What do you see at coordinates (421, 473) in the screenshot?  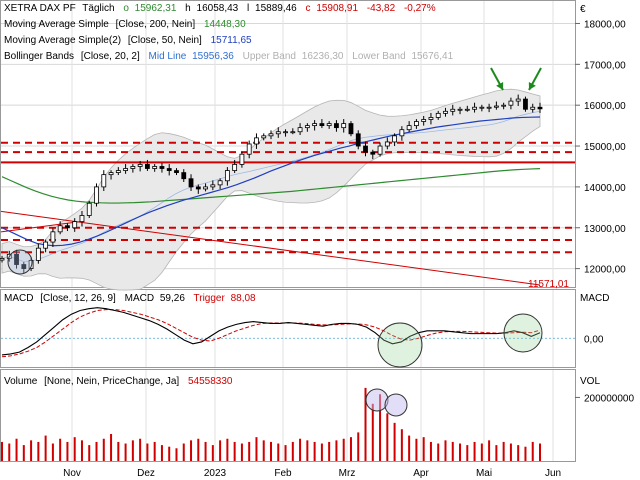 I see `month-label: Apr` at bounding box center [421, 473].